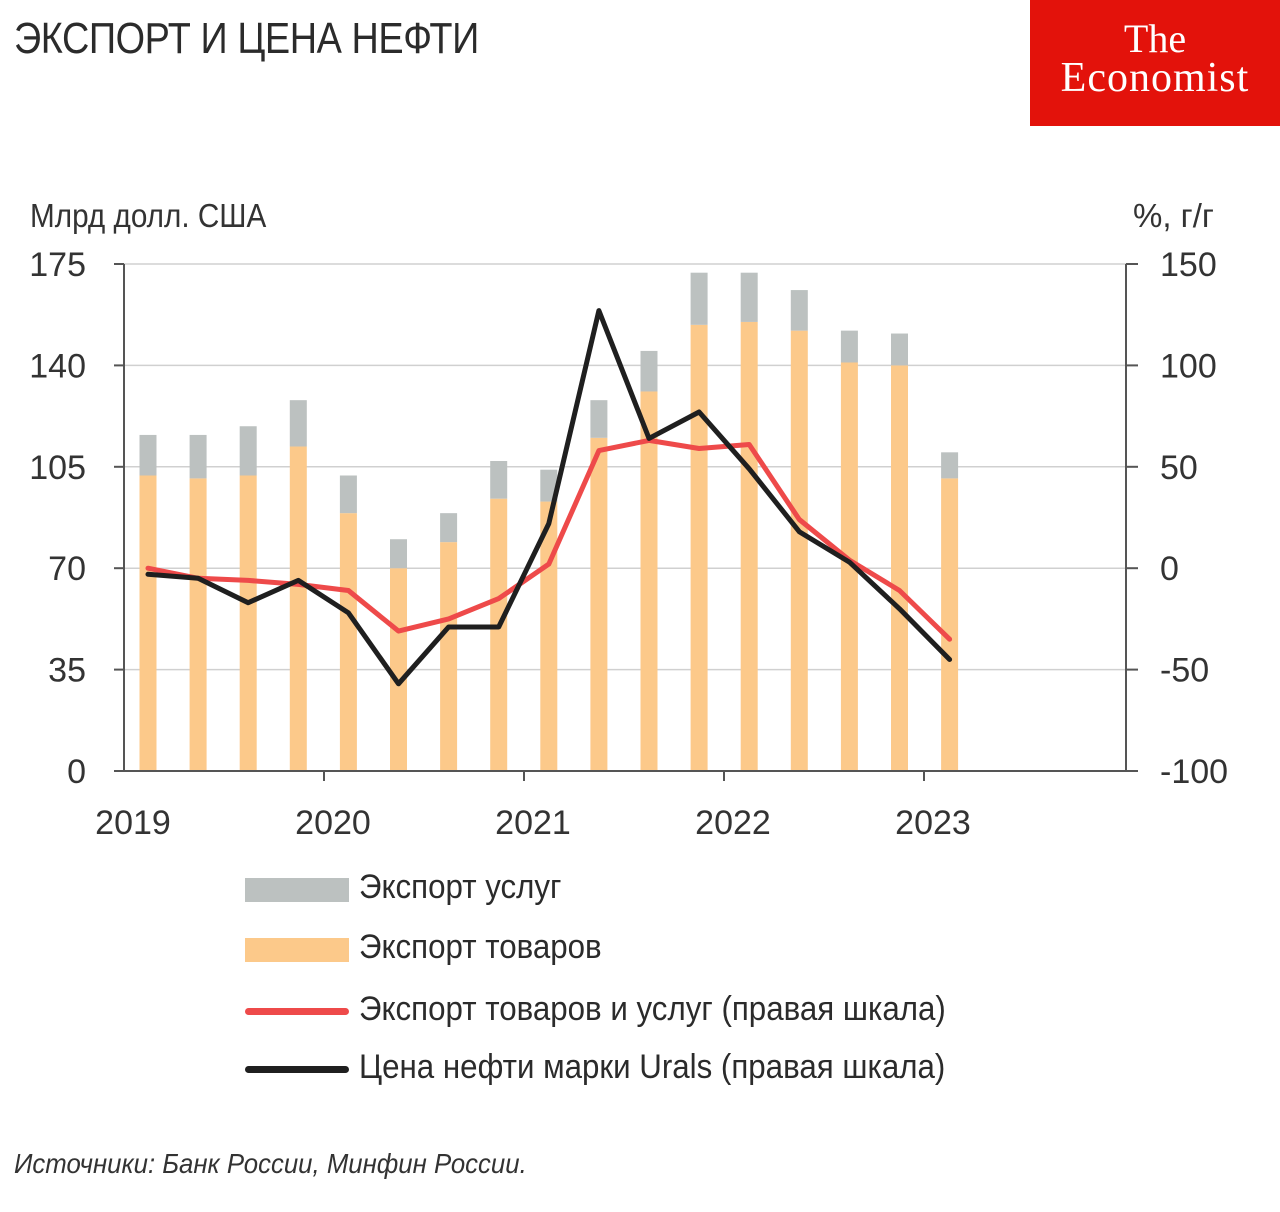 This screenshot has height=1212, width=1280. Describe the element at coordinates (645, 893) in the screenshot. I see `legend-item-services: Экспорт услуг` at that location.